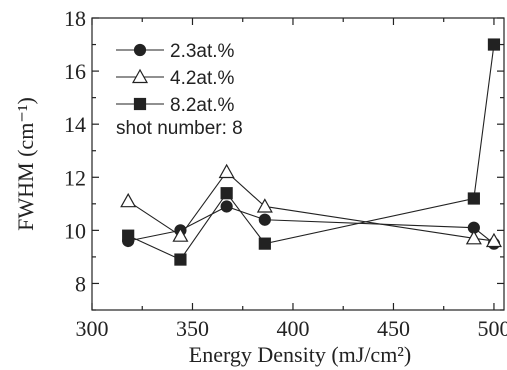  What do you see at coordinates (92, 328) in the screenshot?
I see `x-tick-label: 300` at bounding box center [92, 328].